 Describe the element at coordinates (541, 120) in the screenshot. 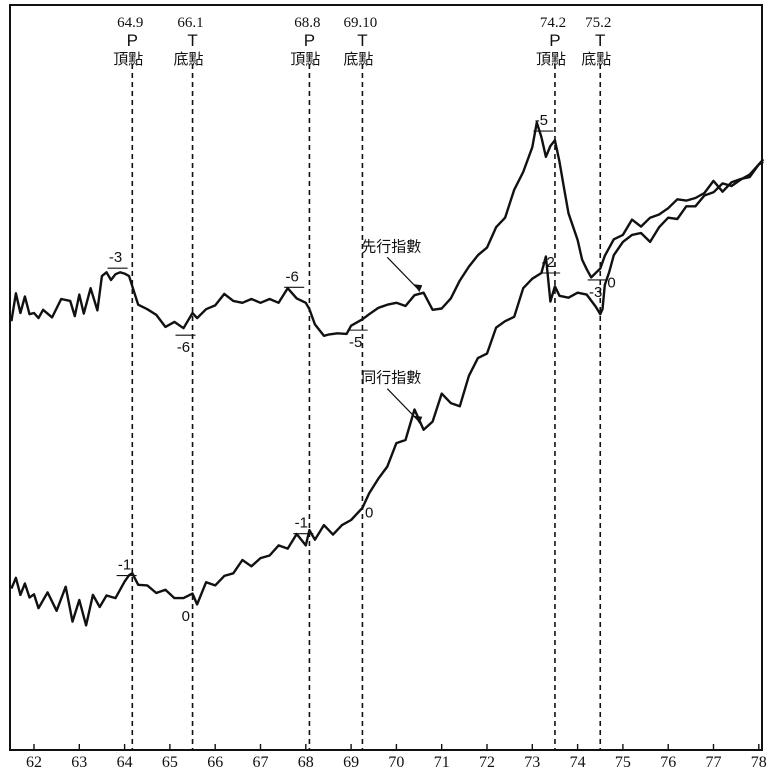

I see `lag-annotation-4: -5` at that location.